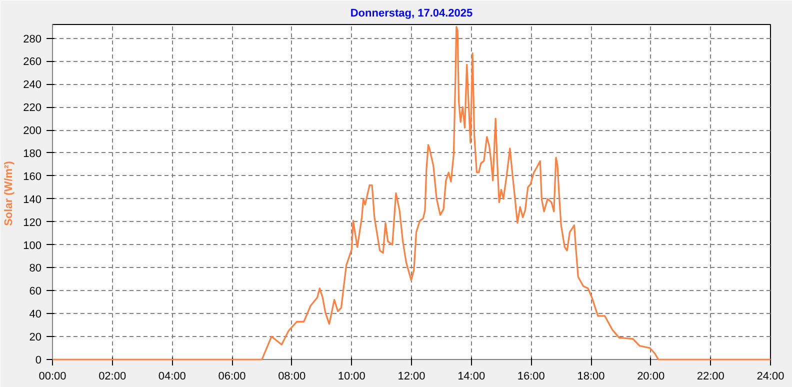  I want to click on y-tick-label: 120, so click(32, 222).